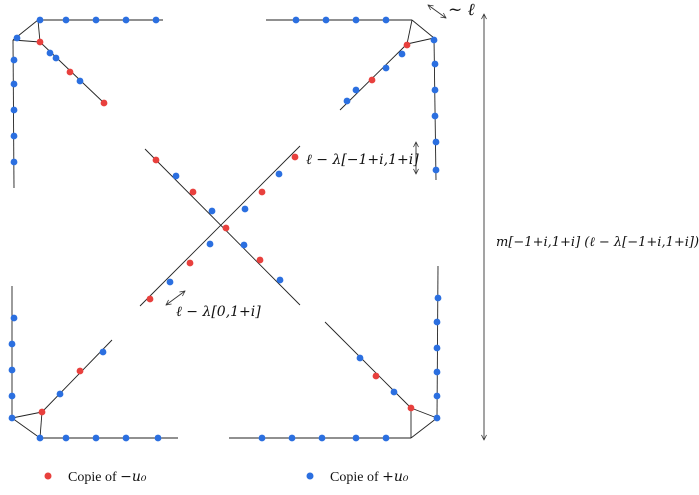  I want to click on top-left-corner-link, so click(39, 31).